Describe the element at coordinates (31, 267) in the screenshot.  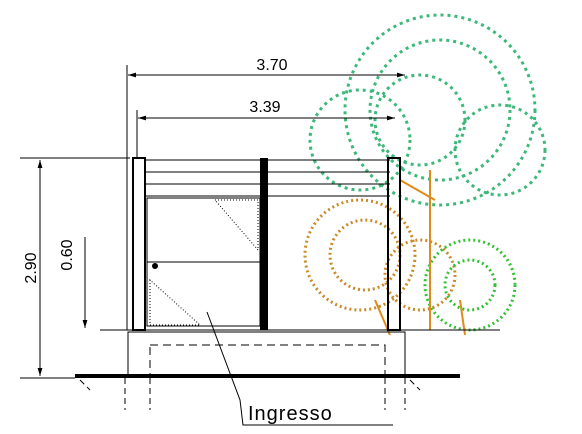
I see `dimension-label: 2.90` at that location.